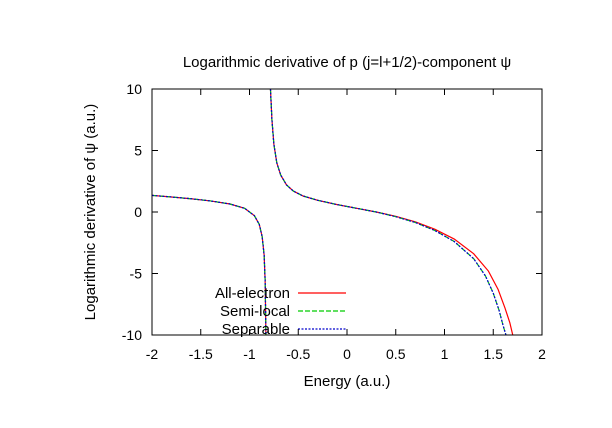 This screenshot has width=612, height=428. Describe the element at coordinates (138, 212) in the screenshot. I see `y-tick-label: 0` at that location.